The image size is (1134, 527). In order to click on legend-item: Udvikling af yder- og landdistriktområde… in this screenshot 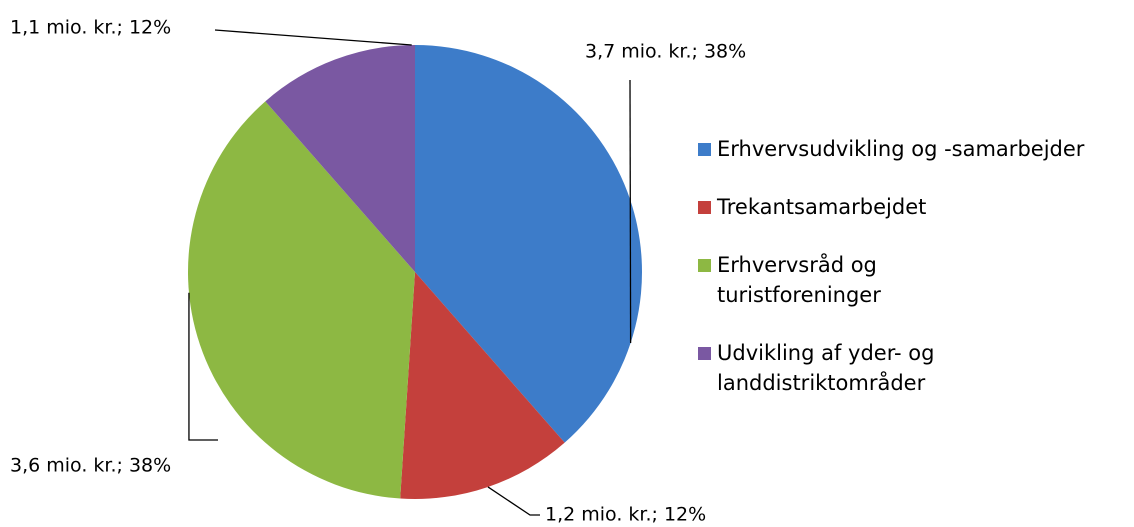, I will do `click(913, 368)`.